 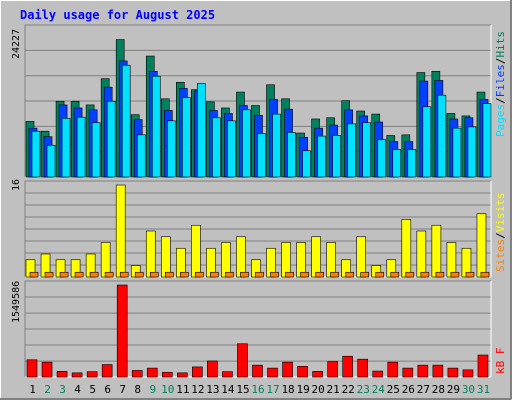 I want to click on legend-sites-visits-part: Visits, so click(x=500, y=213).